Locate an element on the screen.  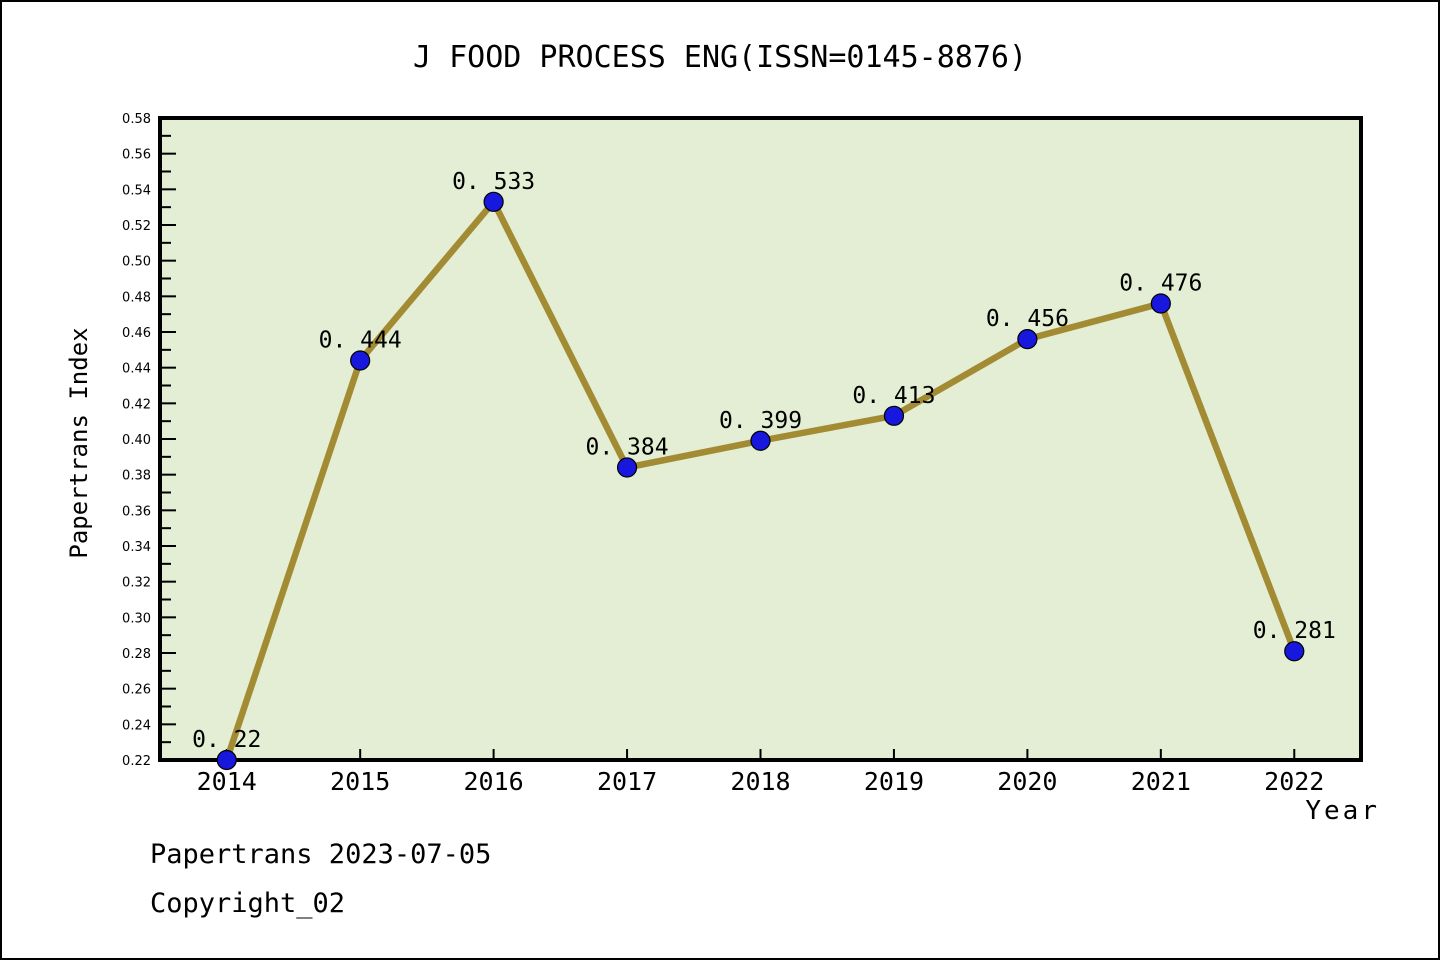
y-axis-title: Papertrans Index is located at coordinates (79, 443).